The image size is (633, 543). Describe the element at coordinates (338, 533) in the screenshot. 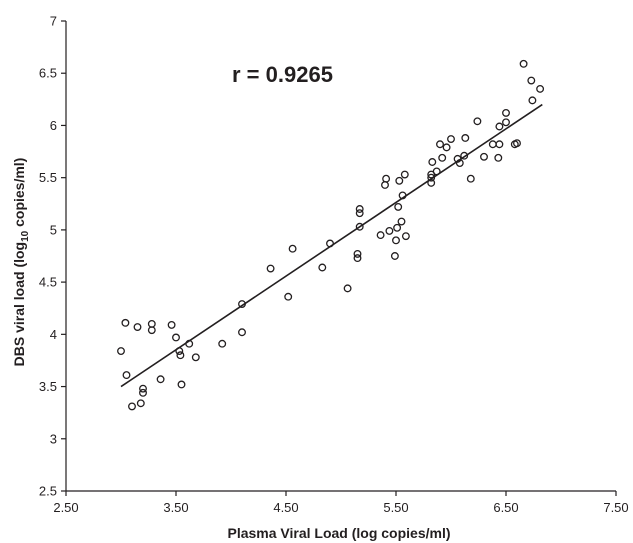

I see `x-axis-title: Plasma Viral Load (log copies/ml)` at that location.